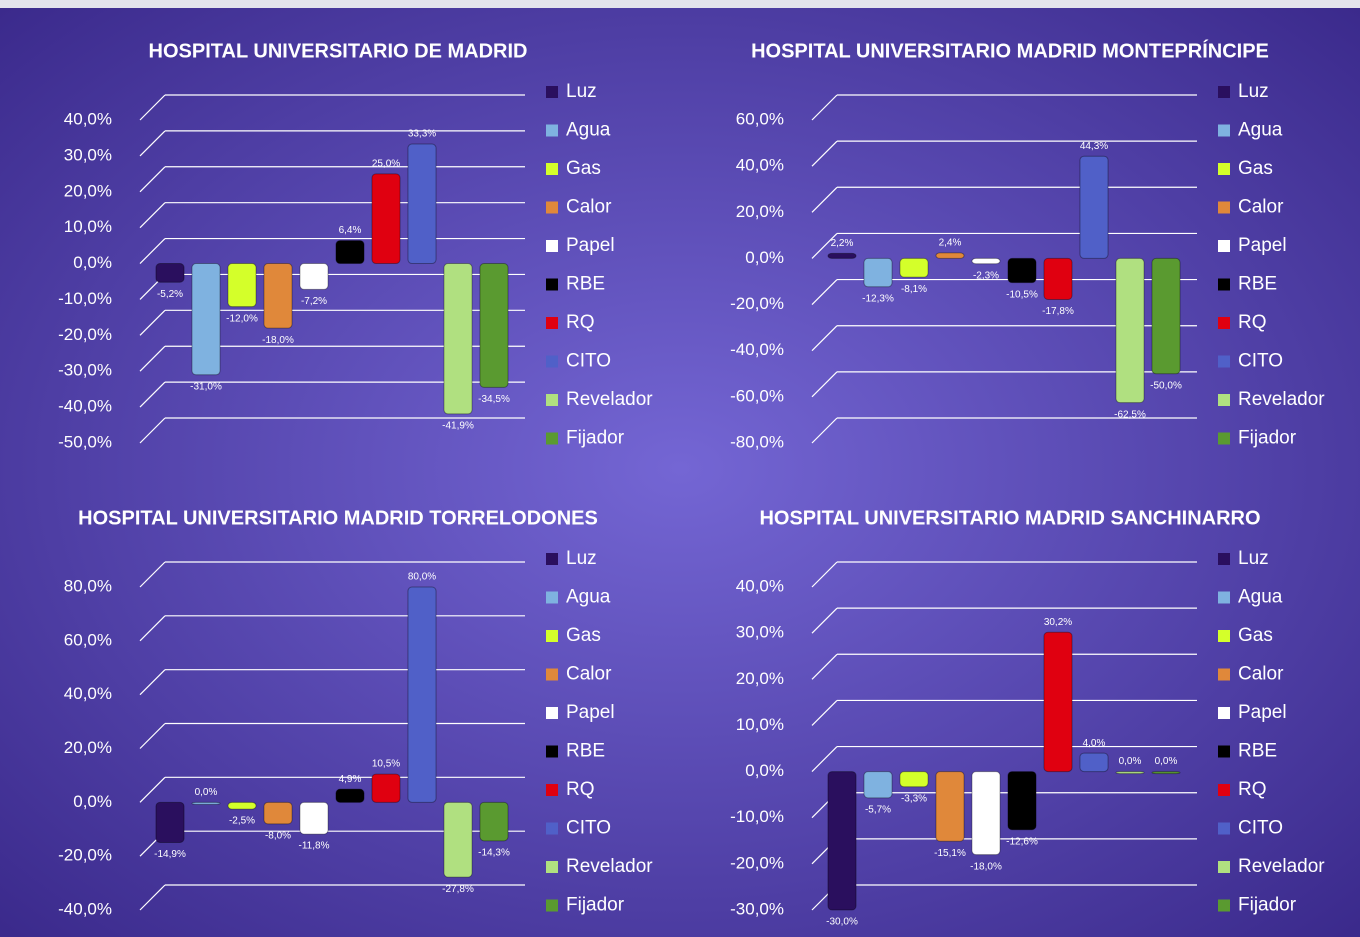 This screenshot has height=937, width=1360. What do you see at coordinates (914, 289) in the screenshot?
I see `value-label: -8,1%` at bounding box center [914, 289].